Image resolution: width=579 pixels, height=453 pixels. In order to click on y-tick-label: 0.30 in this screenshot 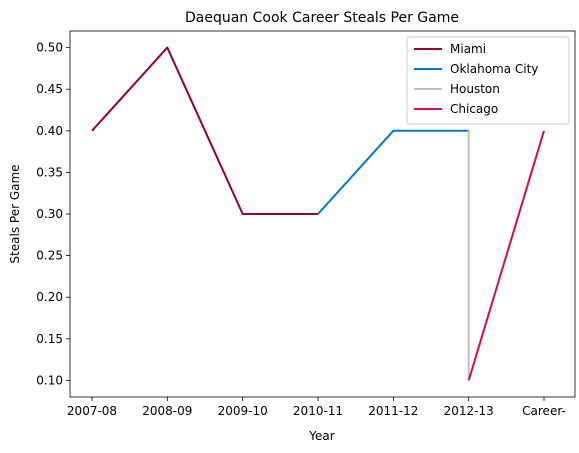, I will do `click(49, 214)`.